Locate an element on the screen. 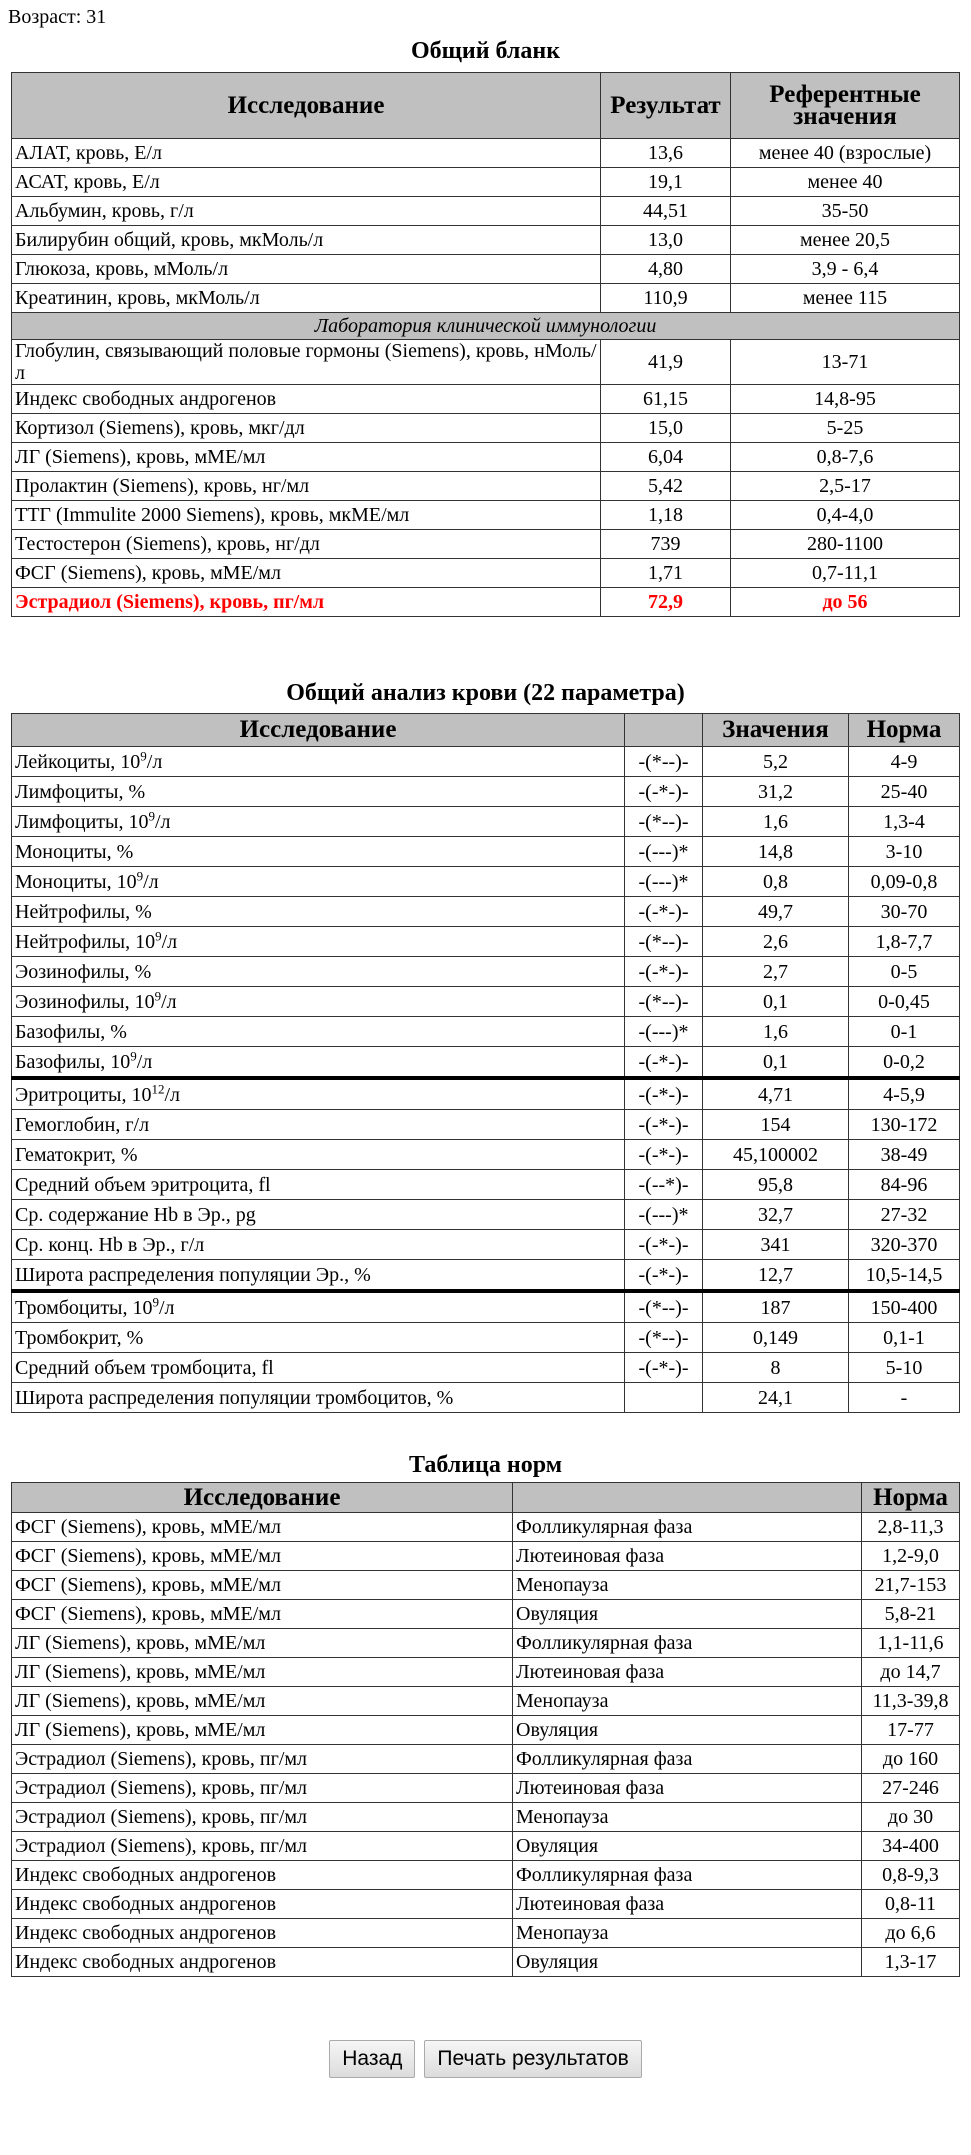 The height and width of the screenshot is (2155, 971). norm-range: 2,8-11,3 is located at coordinates (910, 1527).